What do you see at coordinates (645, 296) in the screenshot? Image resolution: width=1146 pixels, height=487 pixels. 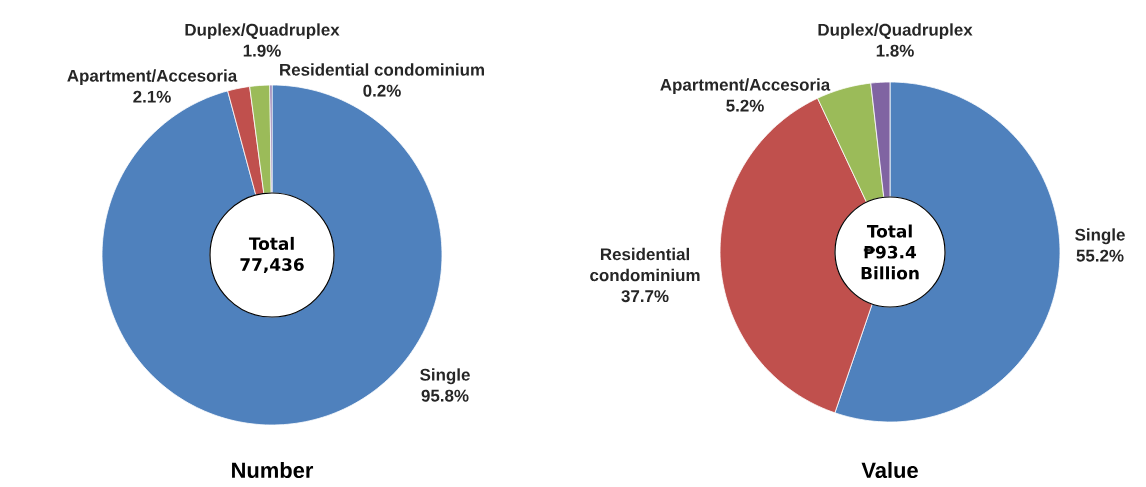 I see `data-label: 37.7%` at bounding box center [645, 296].